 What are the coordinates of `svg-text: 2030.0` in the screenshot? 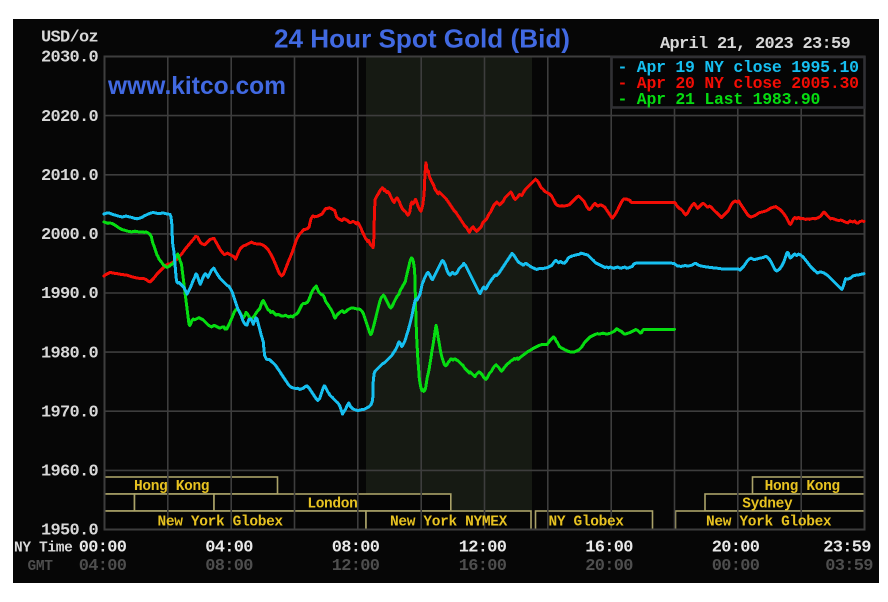 It's located at (70, 58).